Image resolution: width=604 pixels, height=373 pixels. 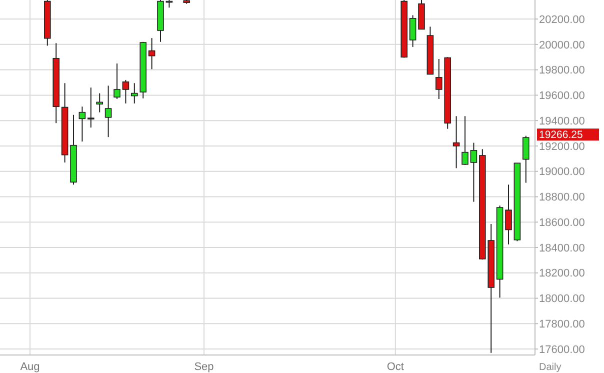 I want to click on text: Daily, so click(x=550, y=367).